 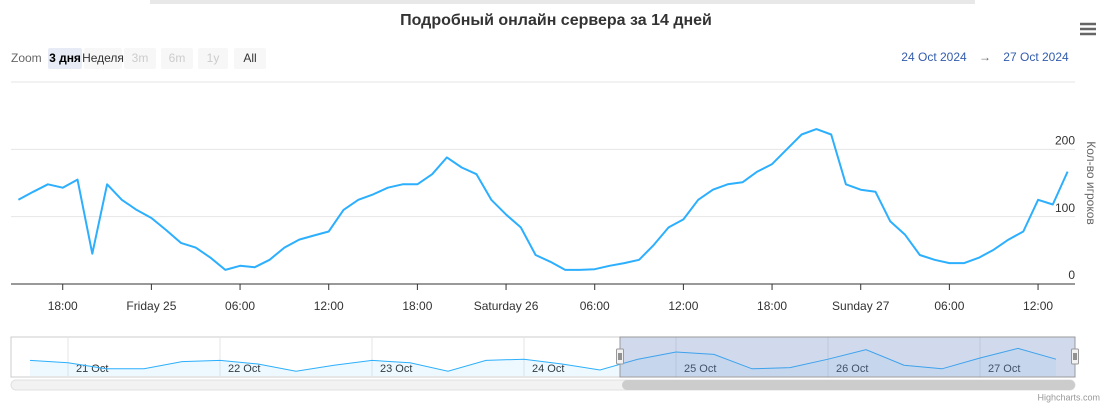 I want to click on navigator-label: 23 Oct, so click(x=396, y=369).